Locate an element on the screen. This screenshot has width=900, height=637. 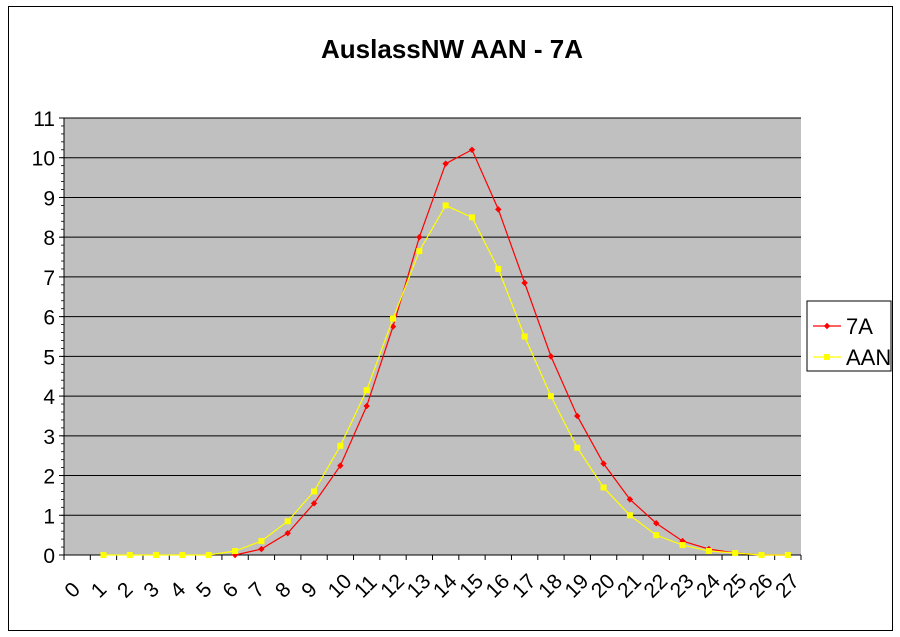
x-tick-label: 27 is located at coordinates (787, 586).